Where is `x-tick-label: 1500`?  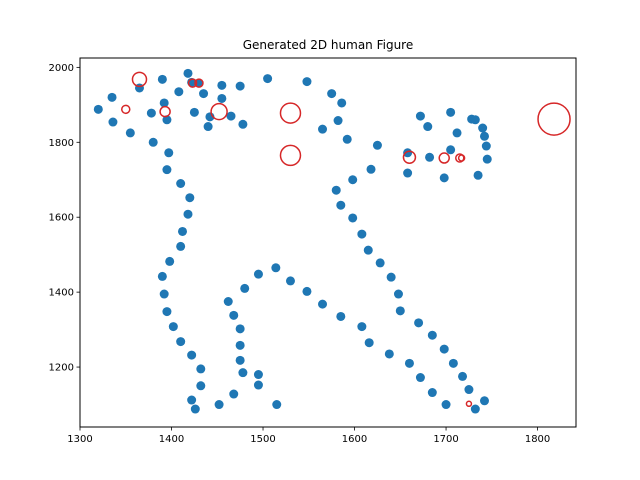 x-tick-label: 1500 is located at coordinates (262, 439).